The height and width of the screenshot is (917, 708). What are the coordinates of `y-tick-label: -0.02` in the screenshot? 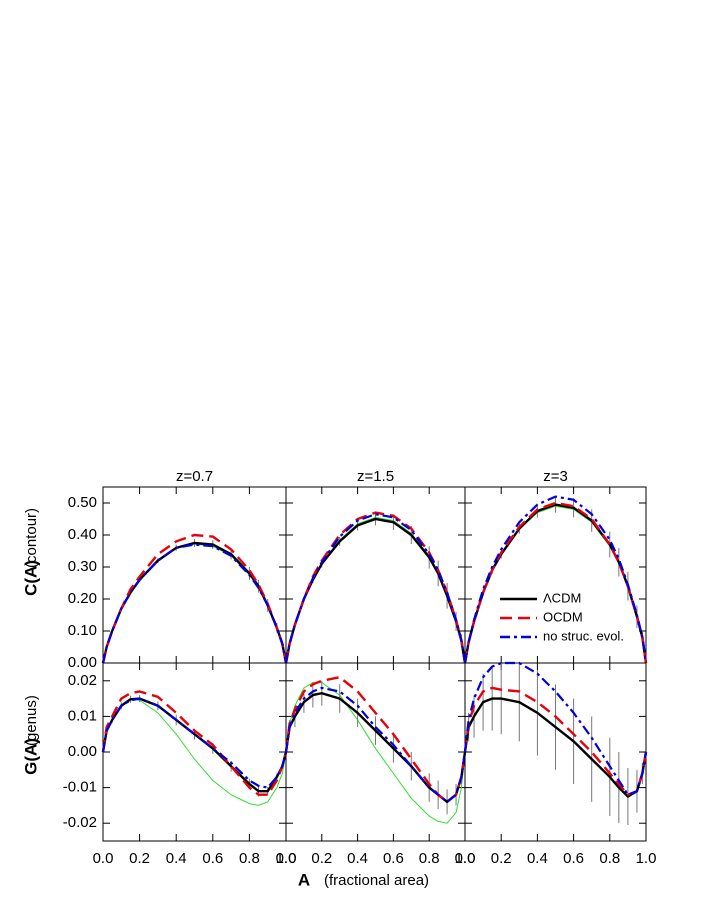 It's located at (80, 822).